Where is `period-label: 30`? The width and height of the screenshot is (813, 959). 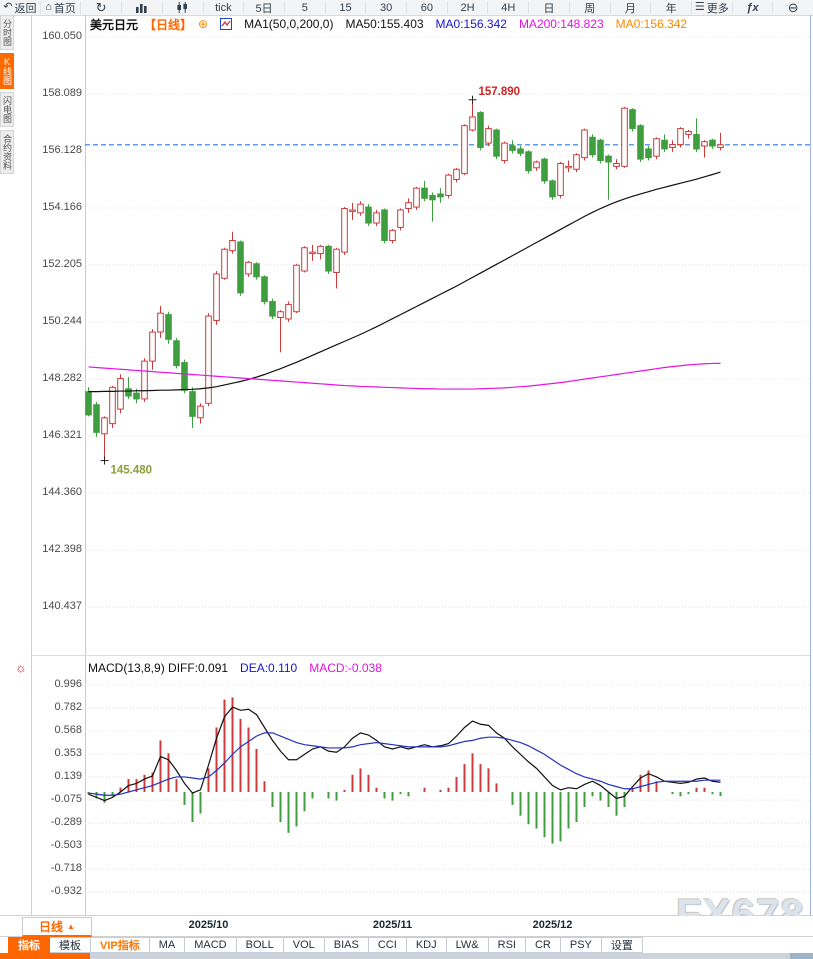 period-label: 30 is located at coordinates (386, 7).